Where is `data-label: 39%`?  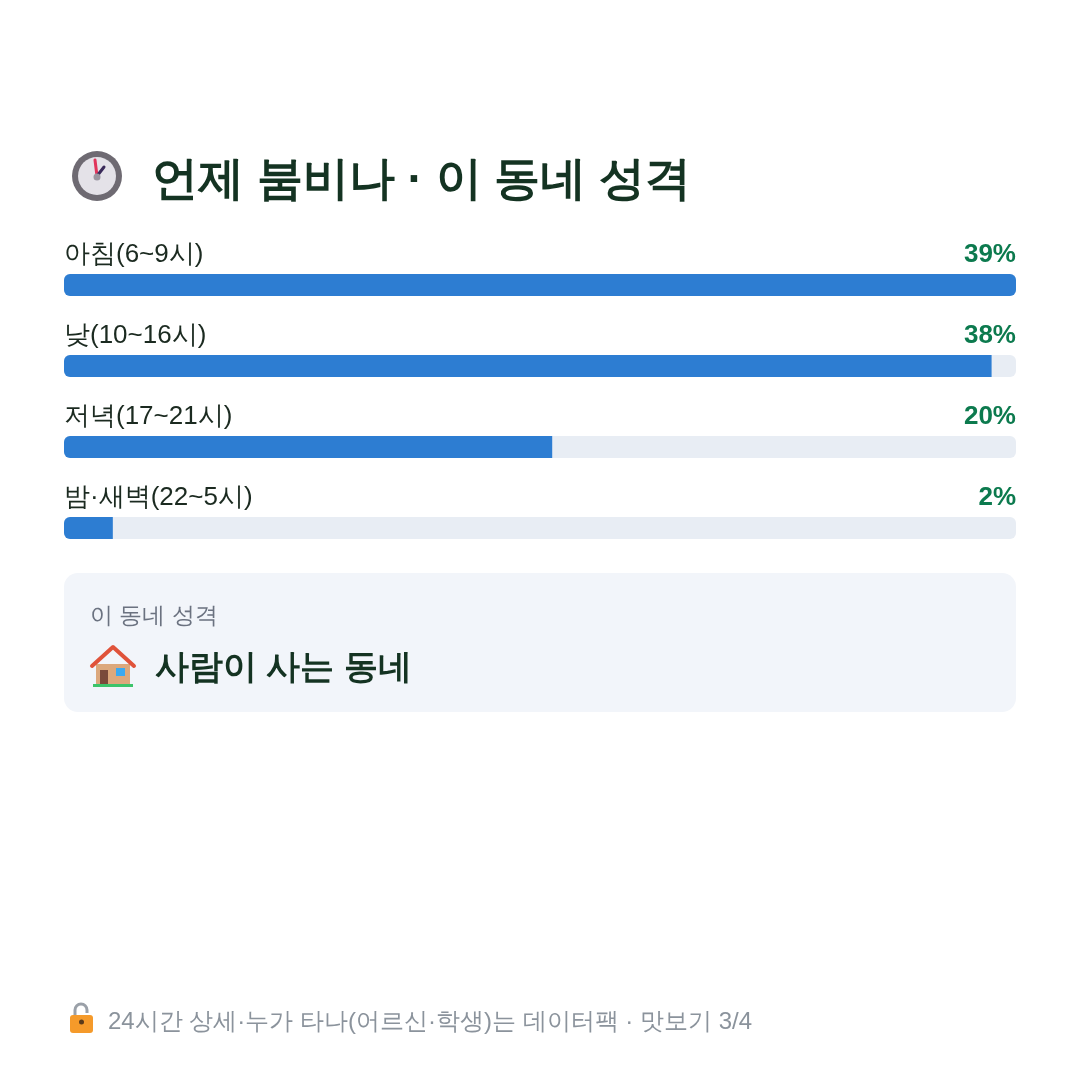
data-label: 39% is located at coordinates (989, 253).